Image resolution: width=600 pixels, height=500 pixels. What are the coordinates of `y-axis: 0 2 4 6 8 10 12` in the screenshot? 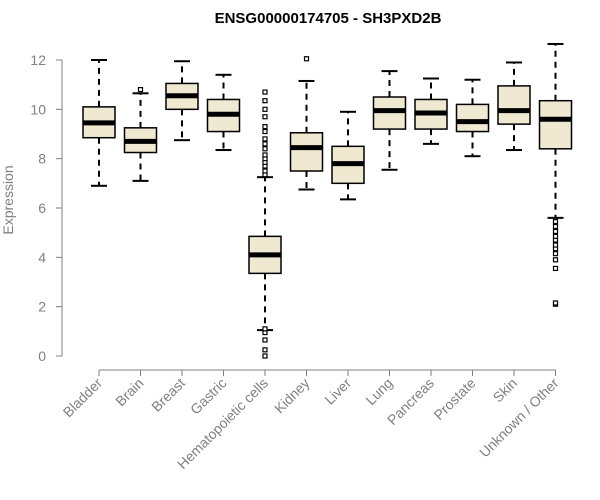 It's located at (46, 208).